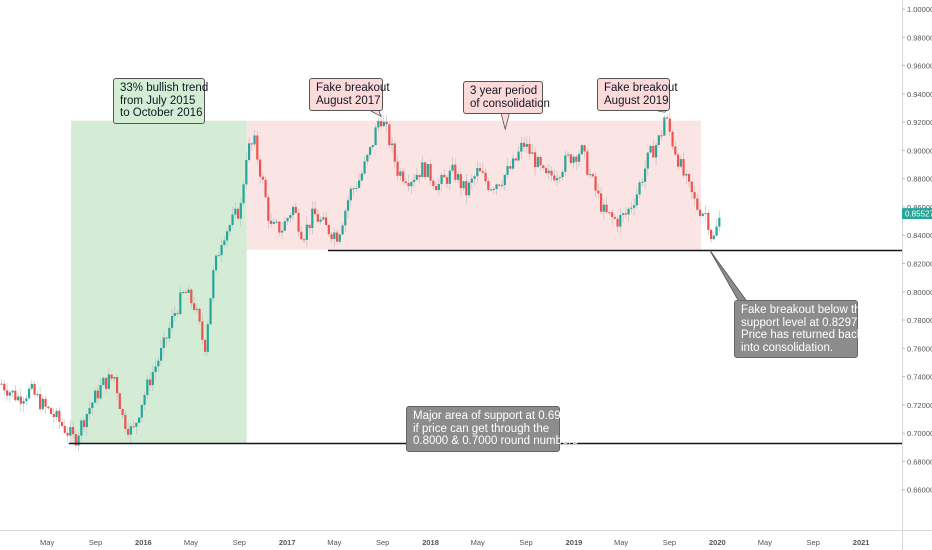  Describe the element at coordinates (334, 542) in the screenshot. I see `x-tick-label: May` at that location.